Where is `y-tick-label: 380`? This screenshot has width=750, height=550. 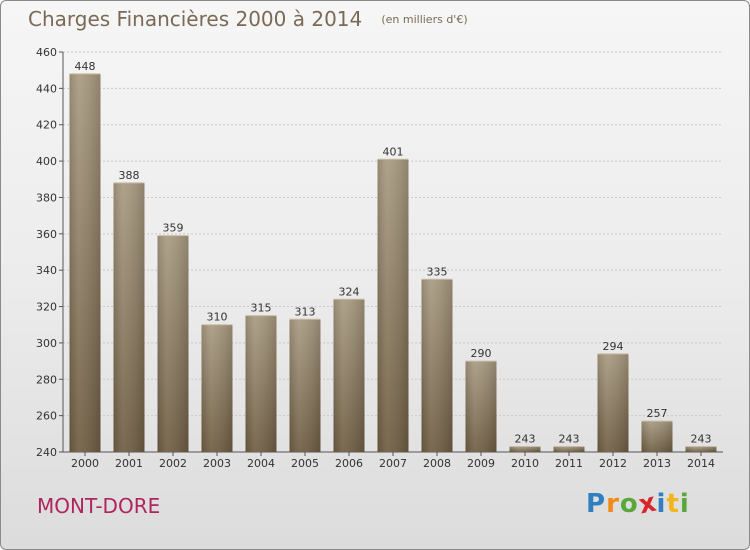
y-tick-label: 380 is located at coordinates (46, 197).